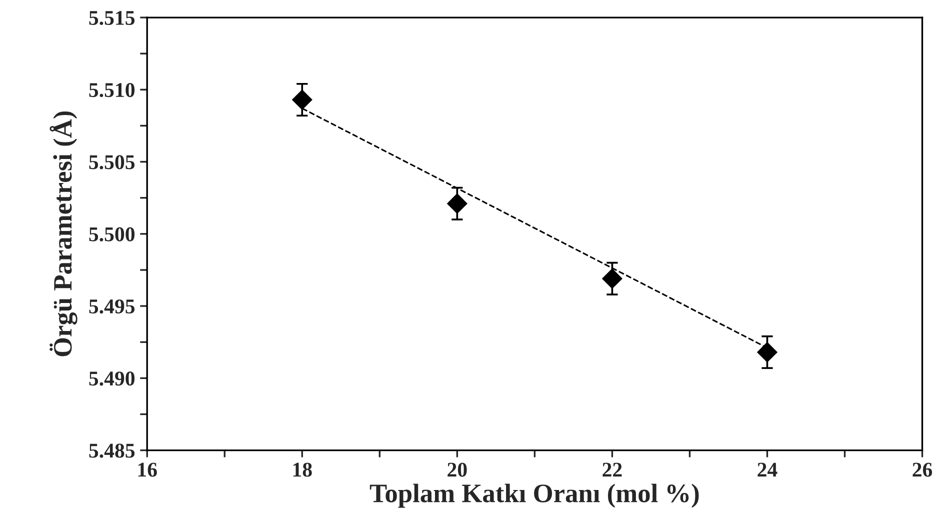  What do you see at coordinates (112, 162) in the screenshot?
I see `y-tick-label: 5.505` at bounding box center [112, 162].